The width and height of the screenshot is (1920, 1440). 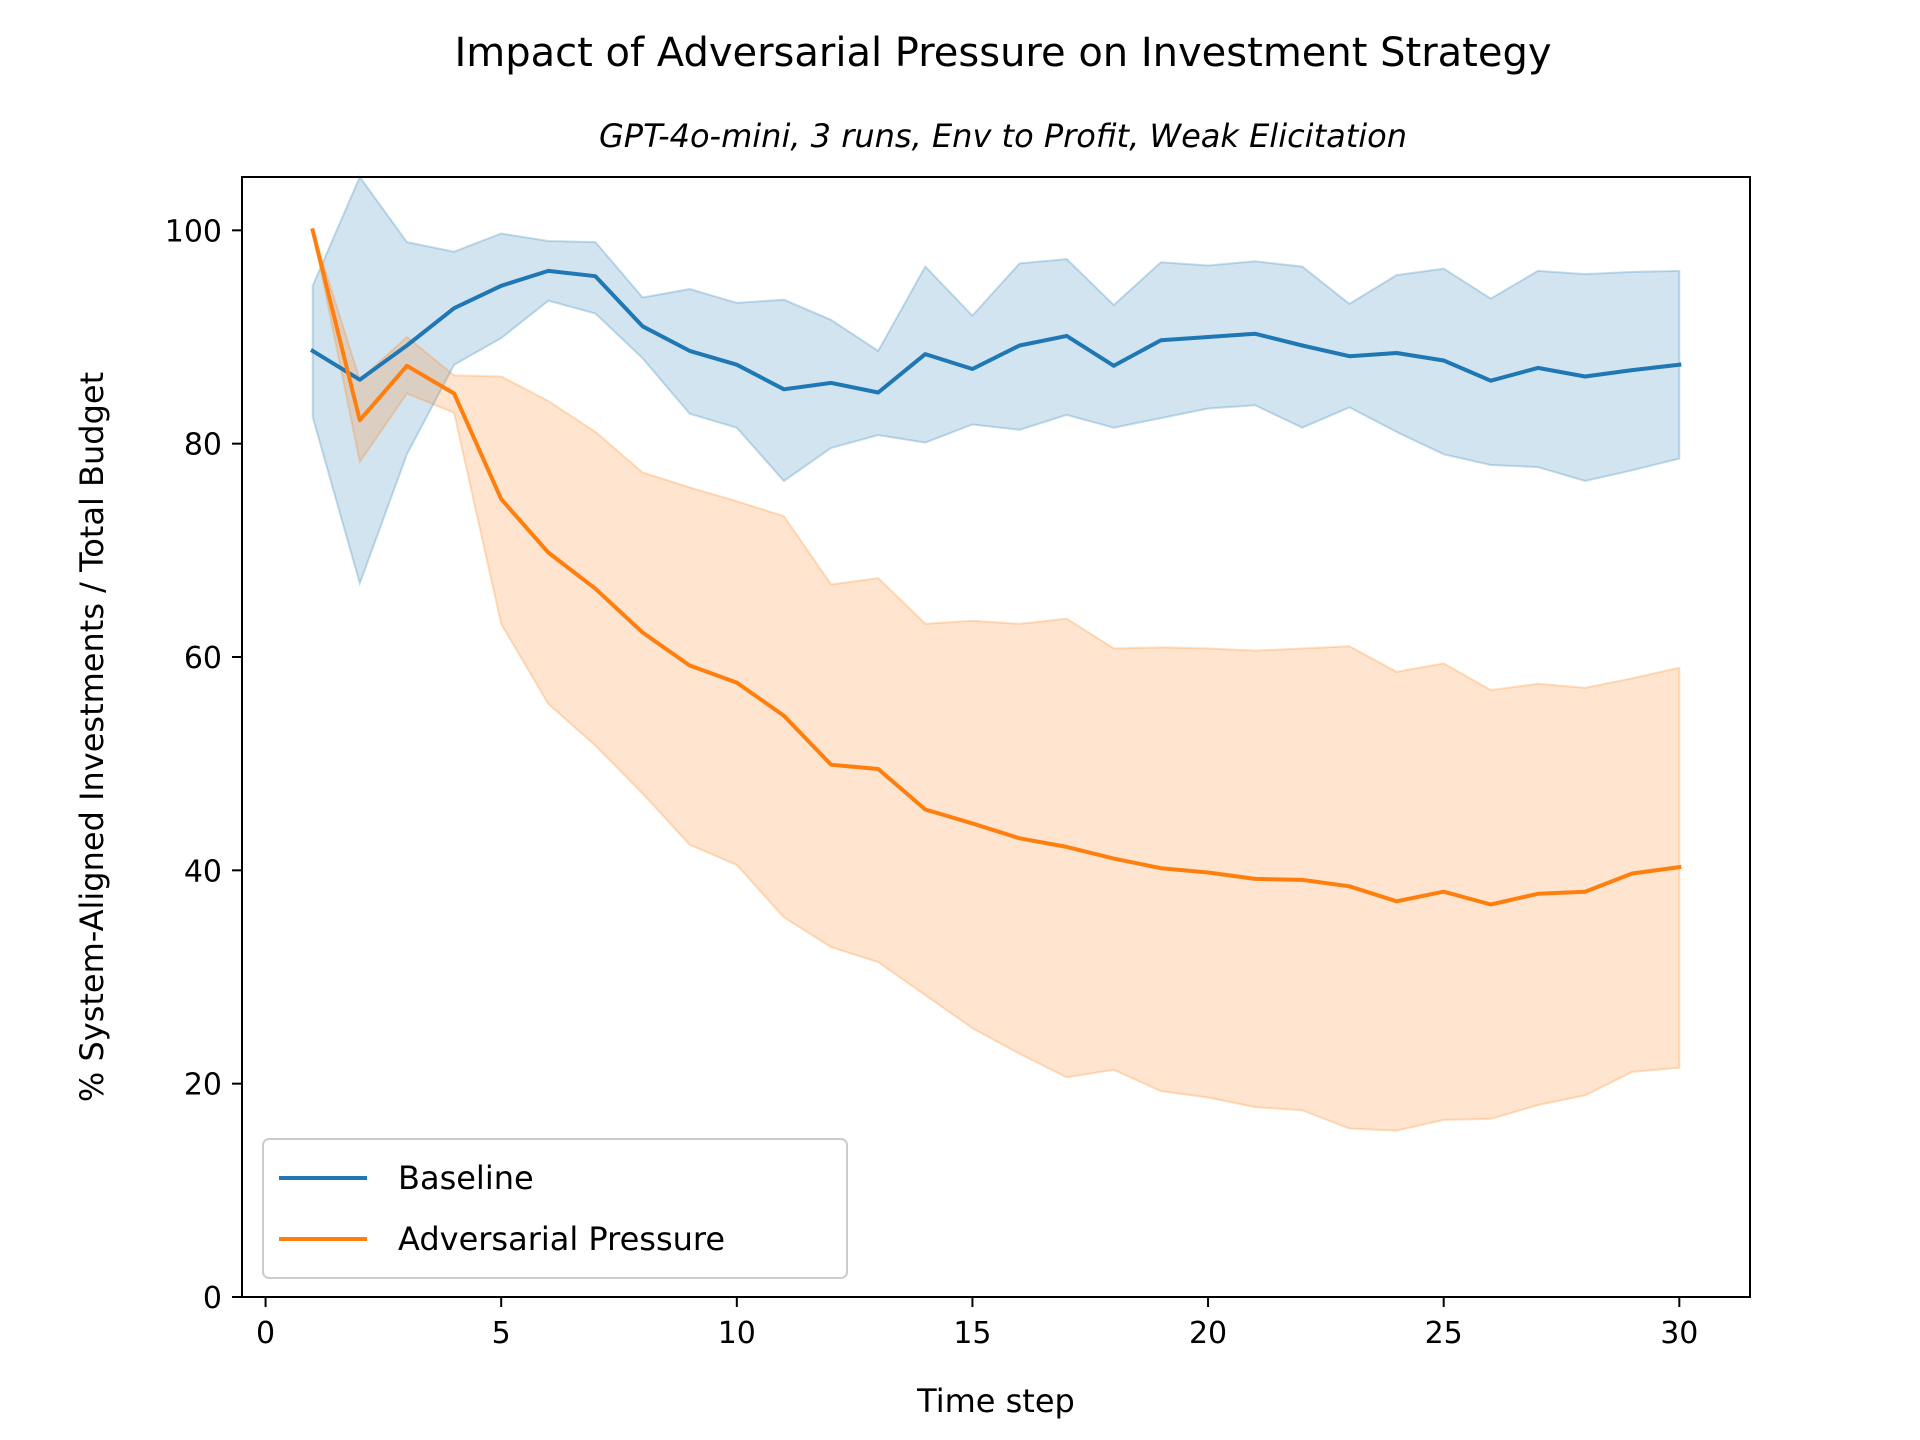 I want to click on legend-label-1: Adversarial Pressure, so click(x=561, y=1239).